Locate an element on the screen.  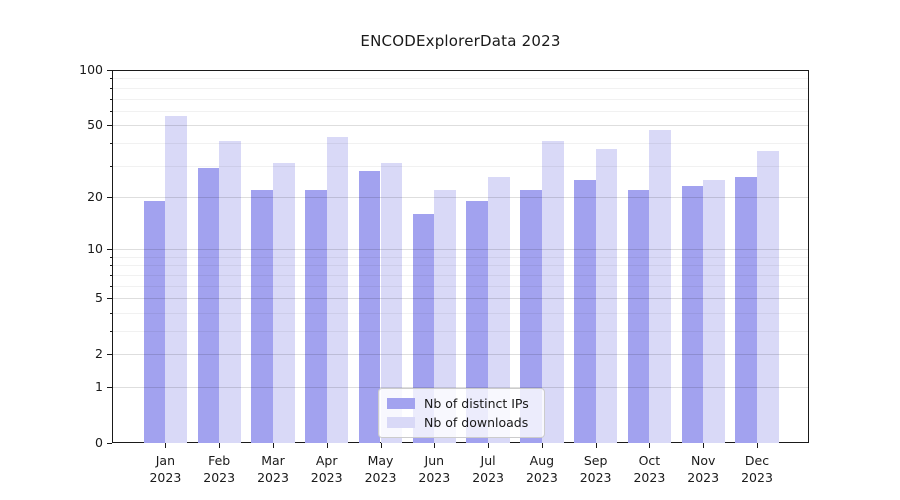
bar-jun-downloads is located at coordinates (445, 316).